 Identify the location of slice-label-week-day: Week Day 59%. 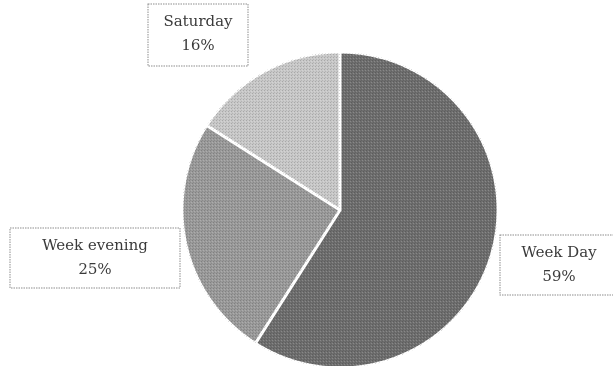
(556, 265).